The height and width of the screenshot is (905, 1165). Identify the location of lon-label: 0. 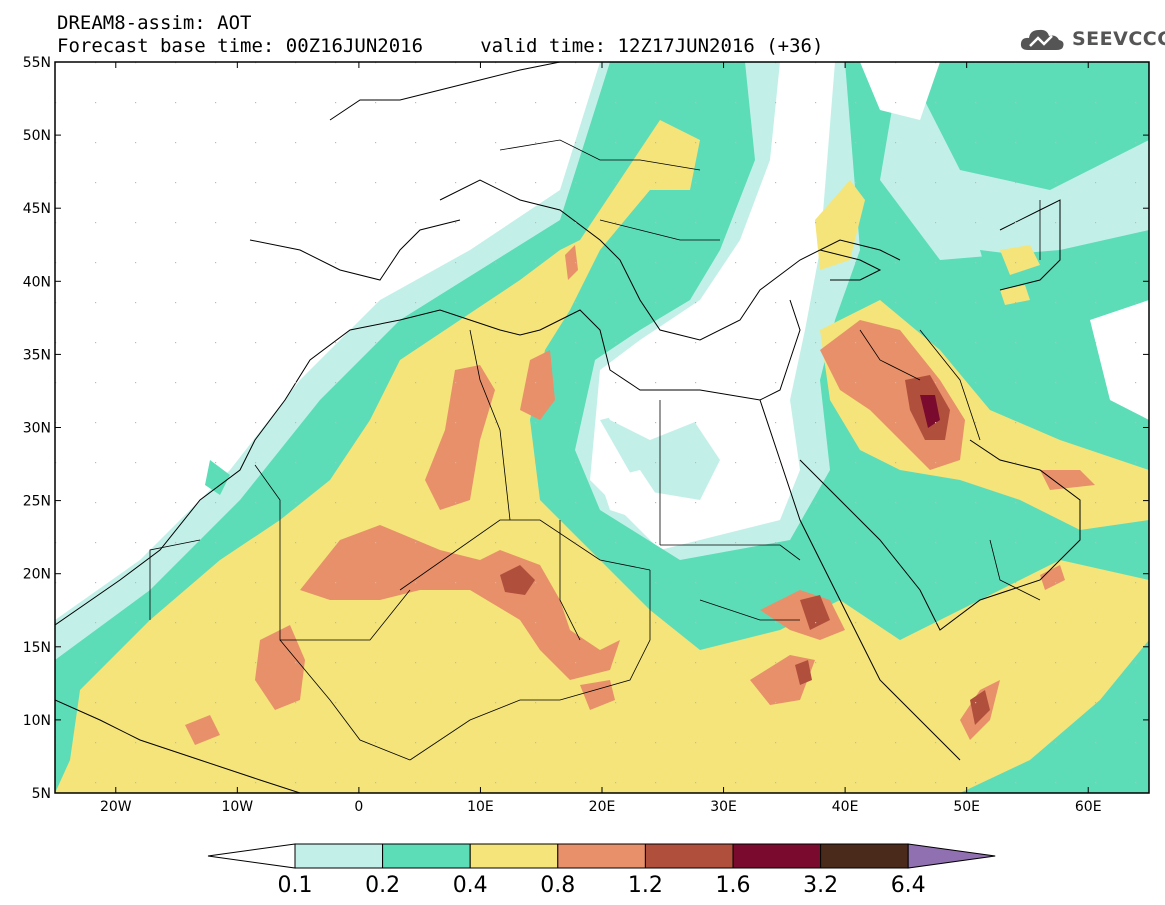
(358, 807).